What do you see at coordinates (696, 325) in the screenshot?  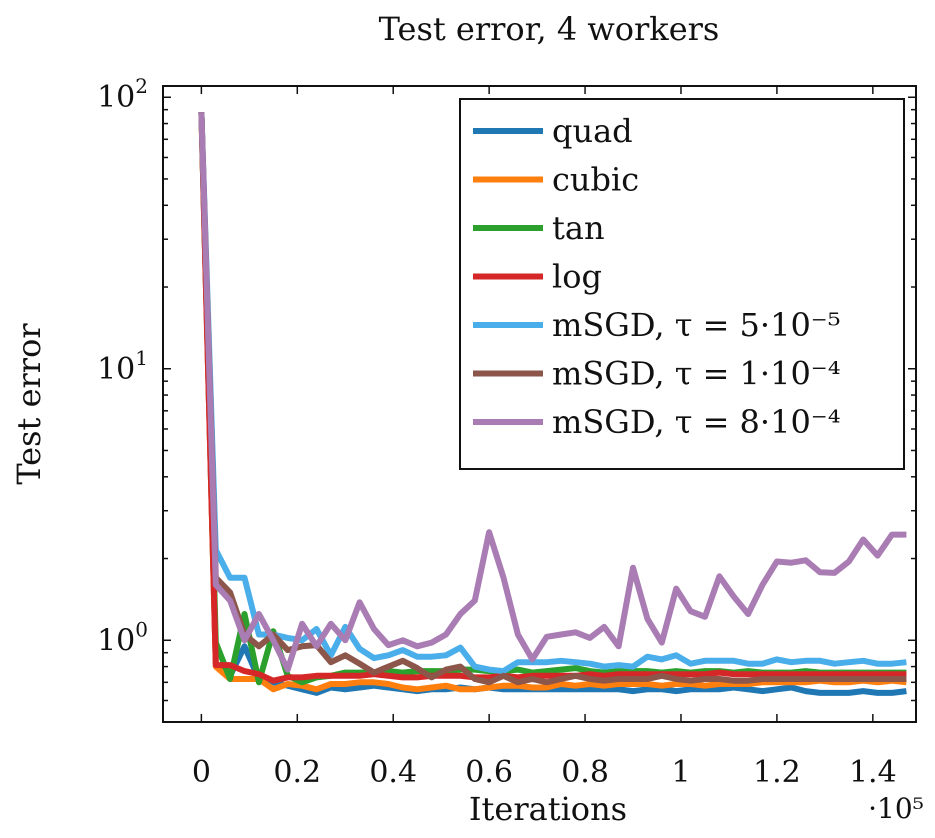 I see `legend-label-5: mSGD, τ = 5·10⁻⁵` at bounding box center [696, 325].